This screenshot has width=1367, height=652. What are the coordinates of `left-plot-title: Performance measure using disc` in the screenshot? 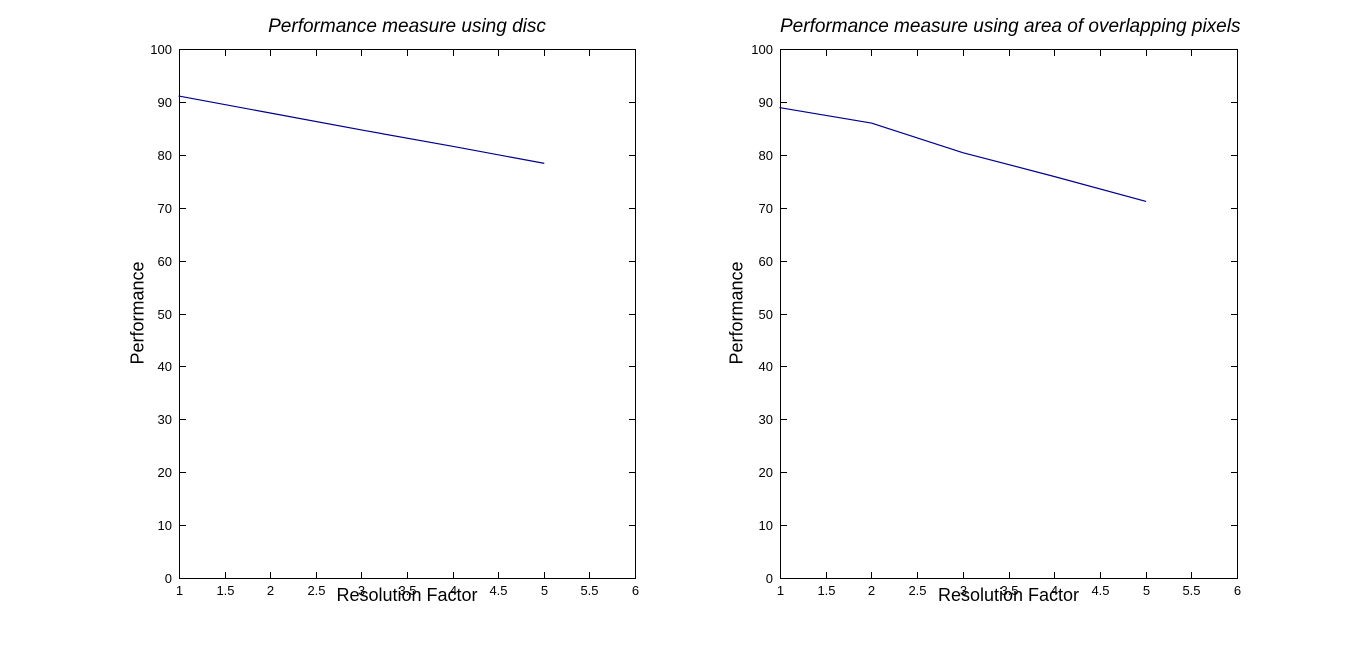 It's located at (407, 26).